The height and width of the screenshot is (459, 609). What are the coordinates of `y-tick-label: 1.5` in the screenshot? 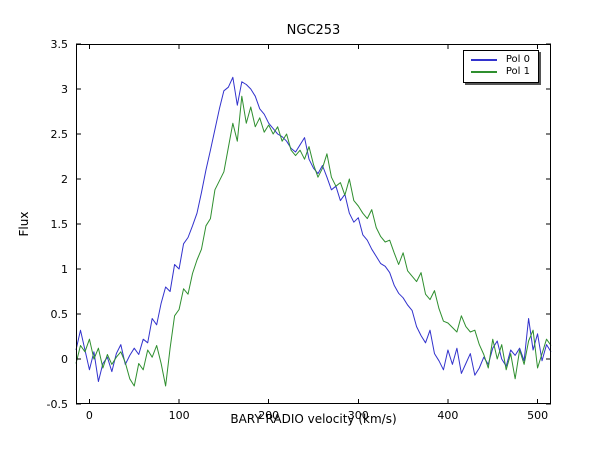 It's located at (60, 224).